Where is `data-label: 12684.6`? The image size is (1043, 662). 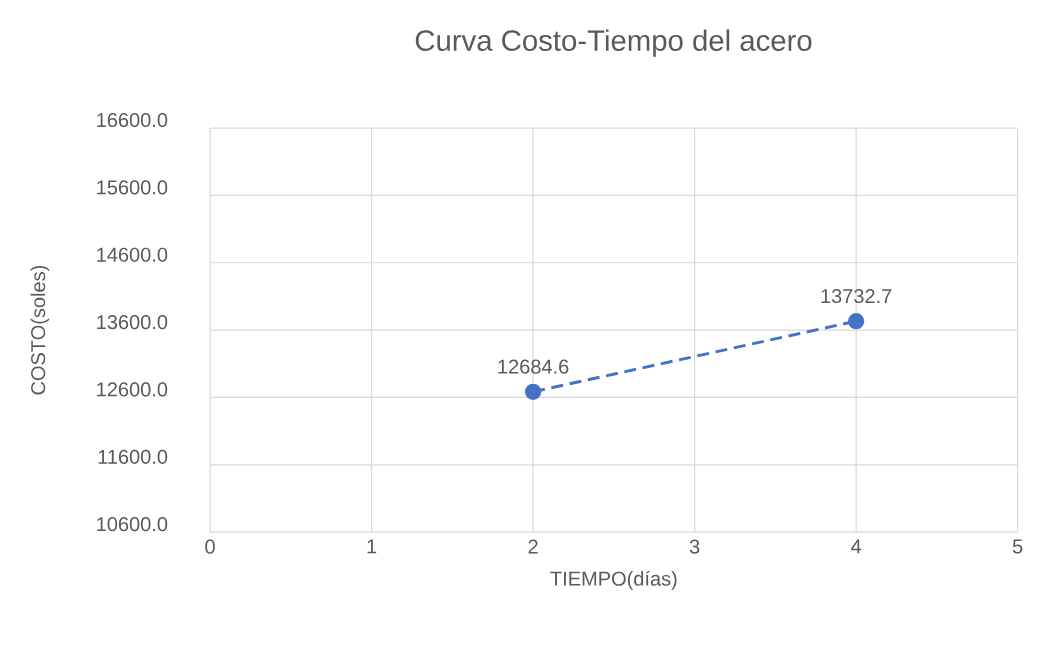
data-label: 12684.6 is located at coordinates (533, 366).